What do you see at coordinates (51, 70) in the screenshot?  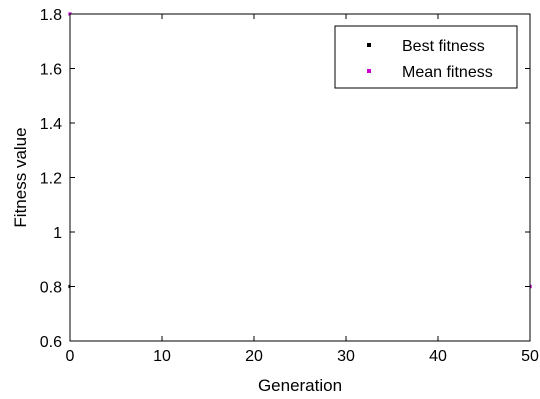 I see `y-tick-label: 1.6` at bounding box center [51, 70].